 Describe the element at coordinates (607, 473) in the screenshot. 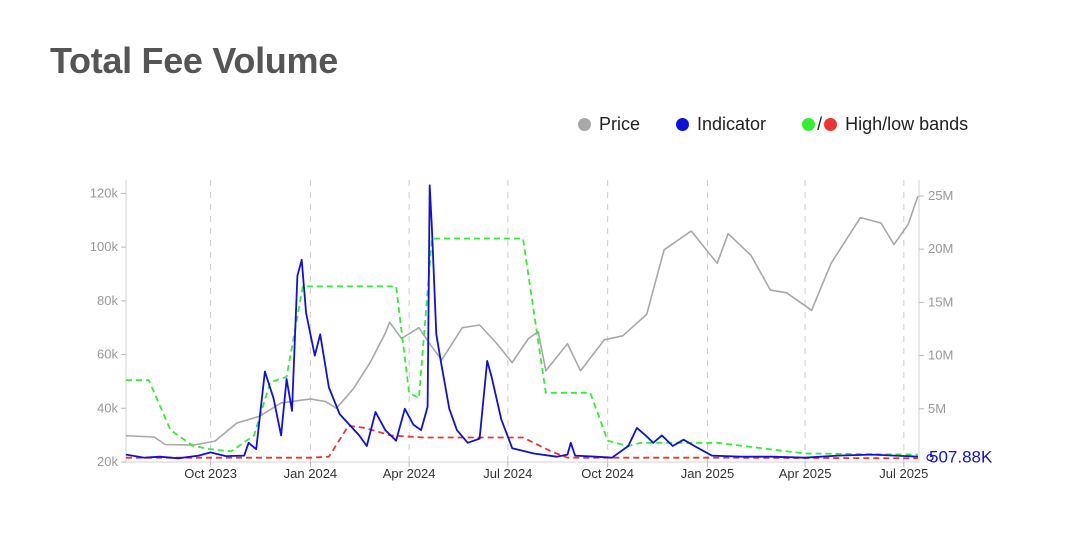

I see `x-tick-label: Oct 2024` at that location.